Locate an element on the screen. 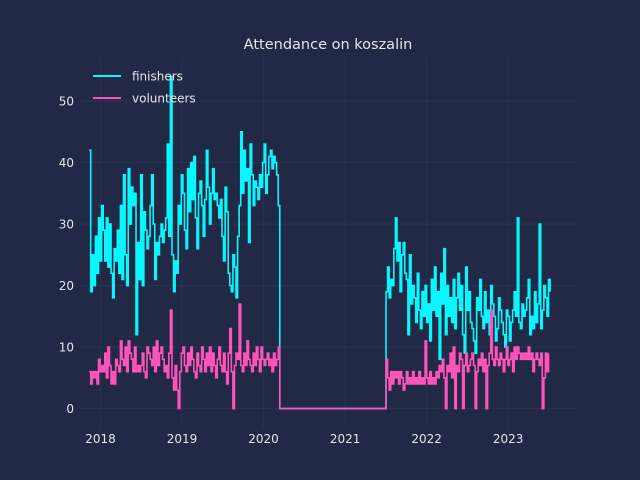 The width and height of the screenshot is (640, 480). y-axis-ticks: 0 10 20 30 40 50 is located at coordinates (66, 255).